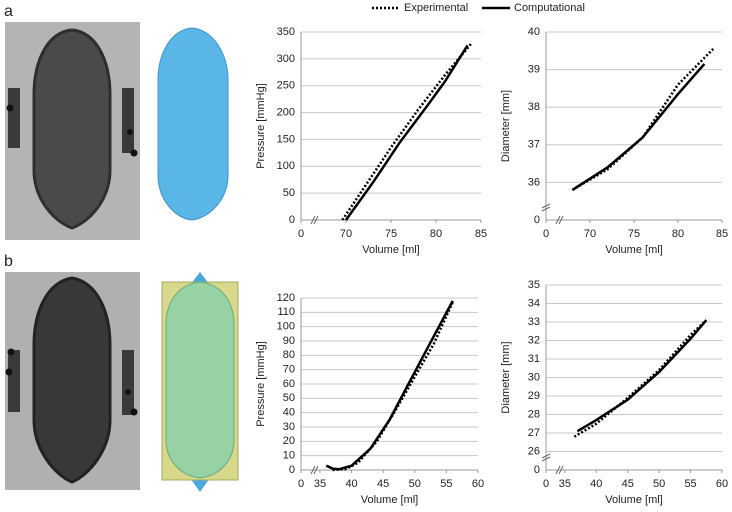 Image resolution: width=732 pixels, height=512 pixels. I want to click on y-tick-label: 33, so click(534, 322).